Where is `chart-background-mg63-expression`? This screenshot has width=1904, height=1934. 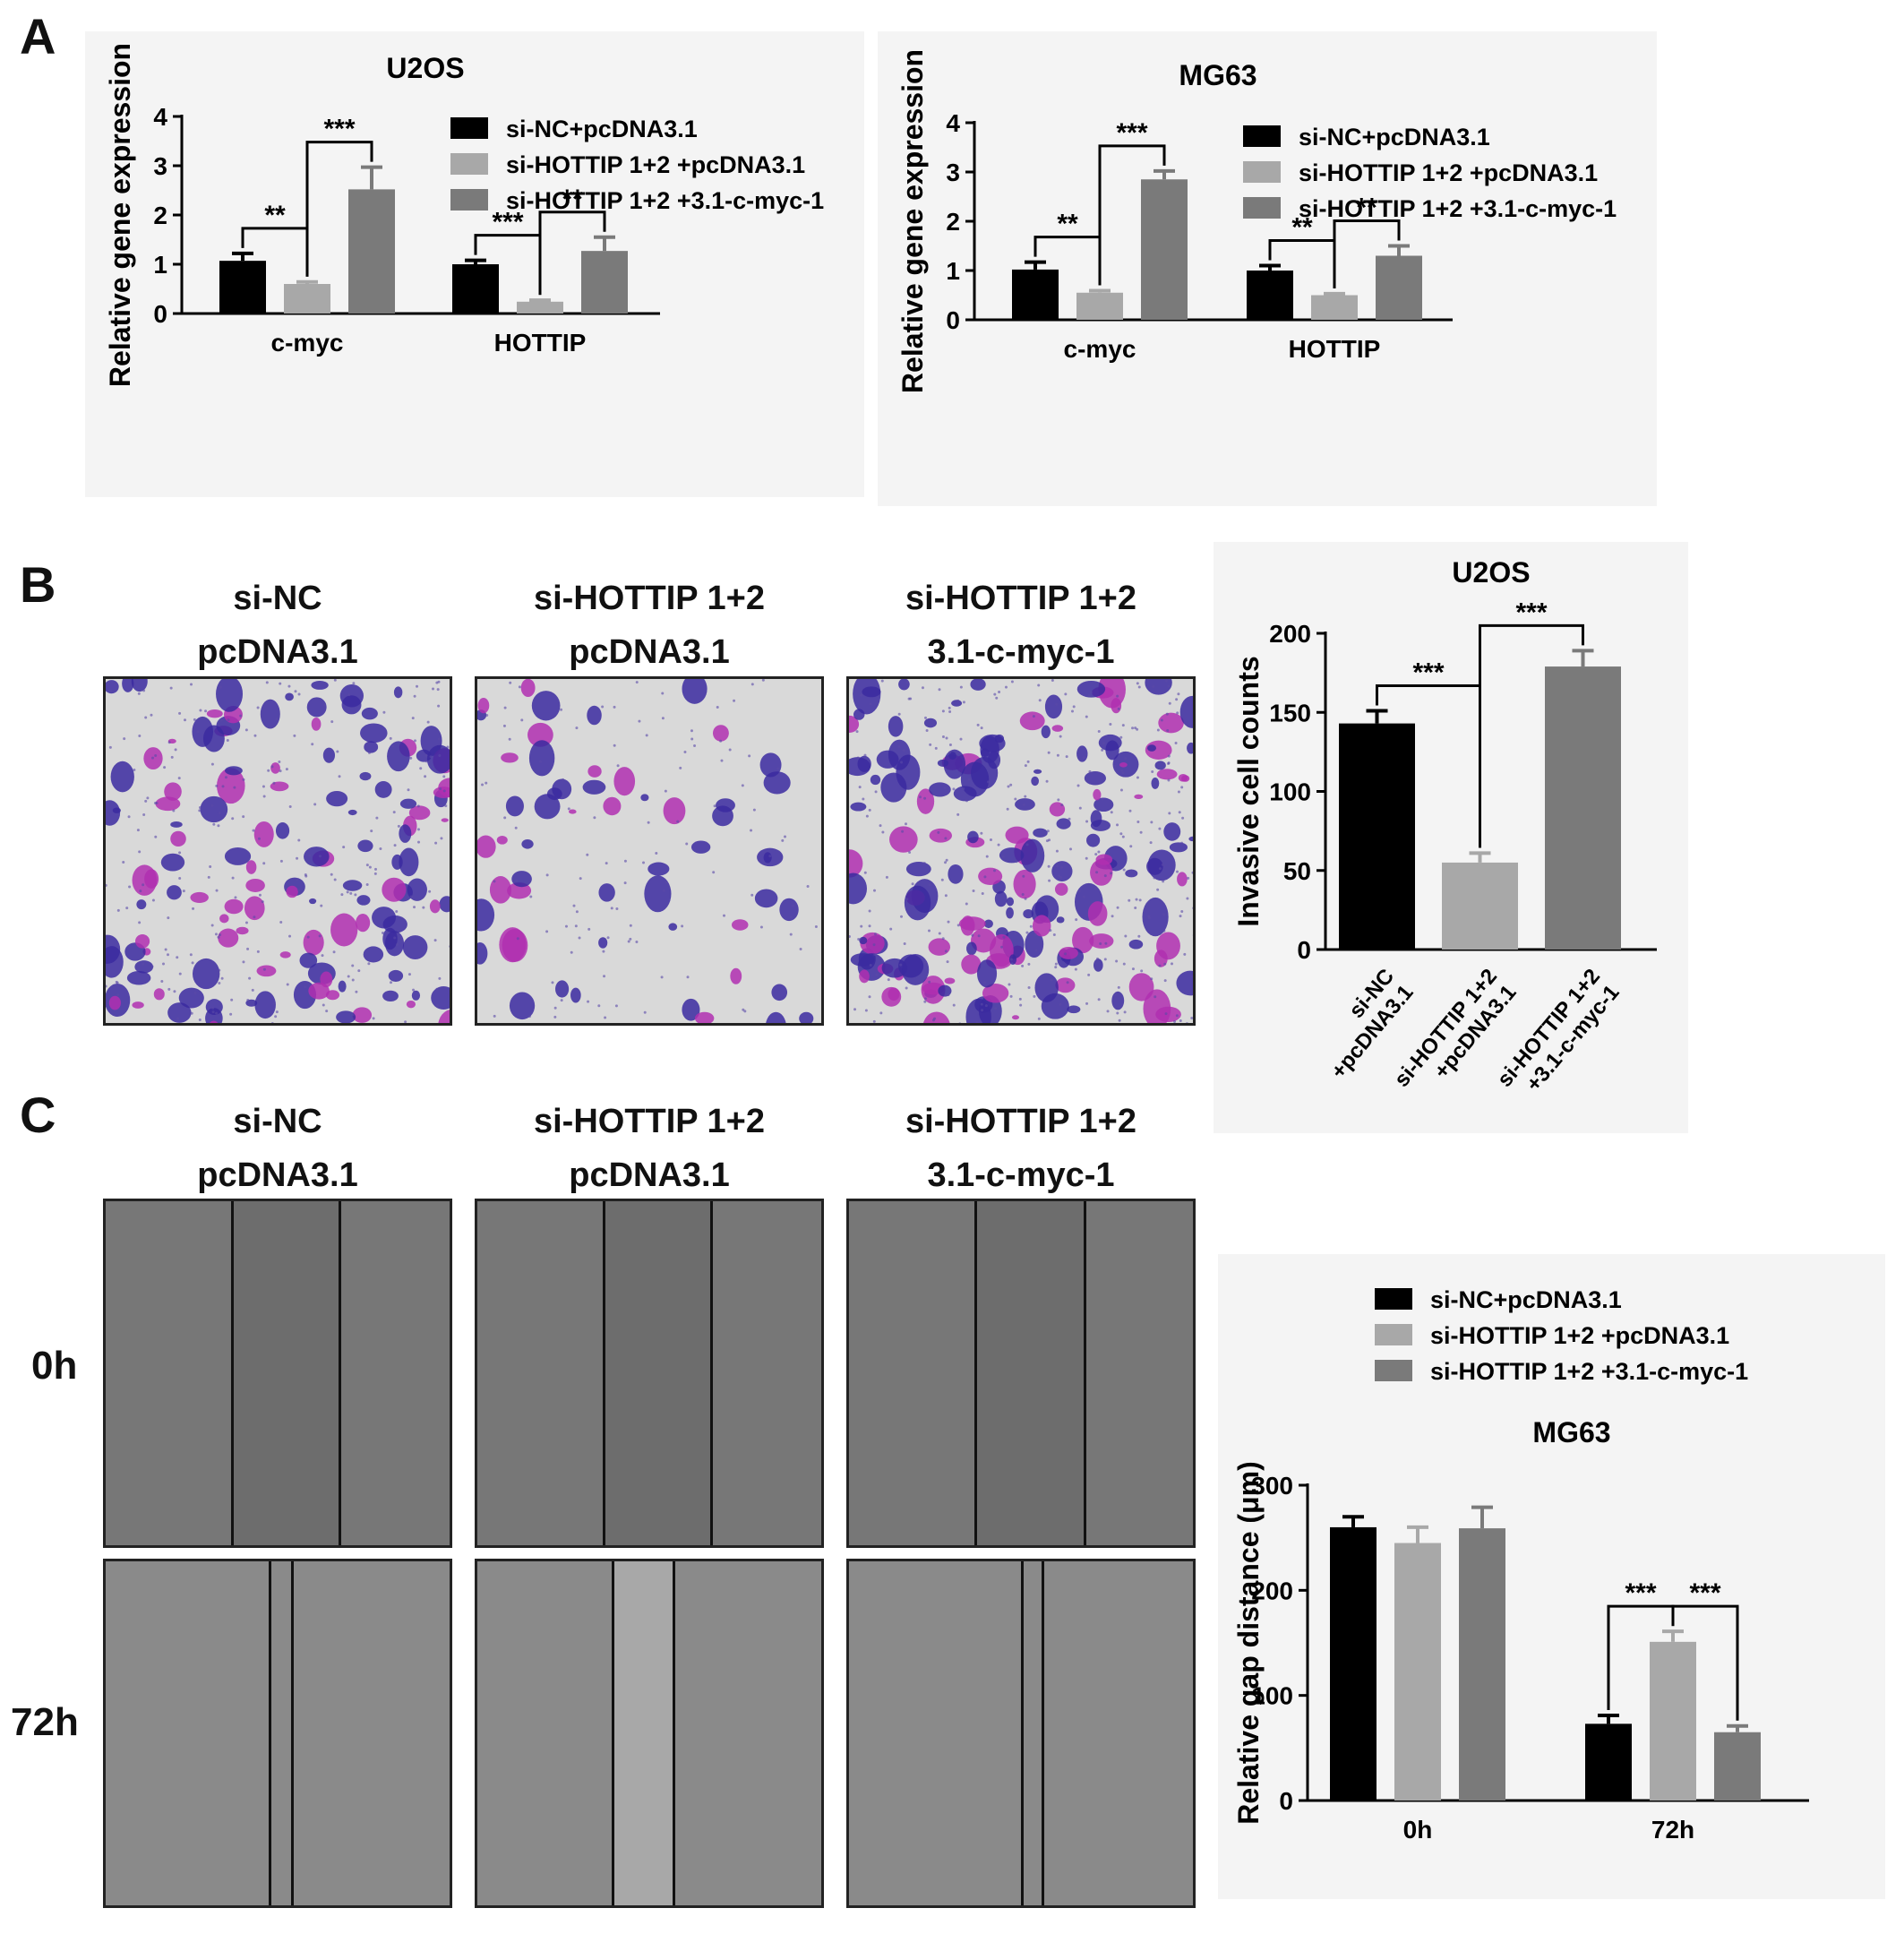 chart-background-mg63-expression is located at coordinates (1267, 268).